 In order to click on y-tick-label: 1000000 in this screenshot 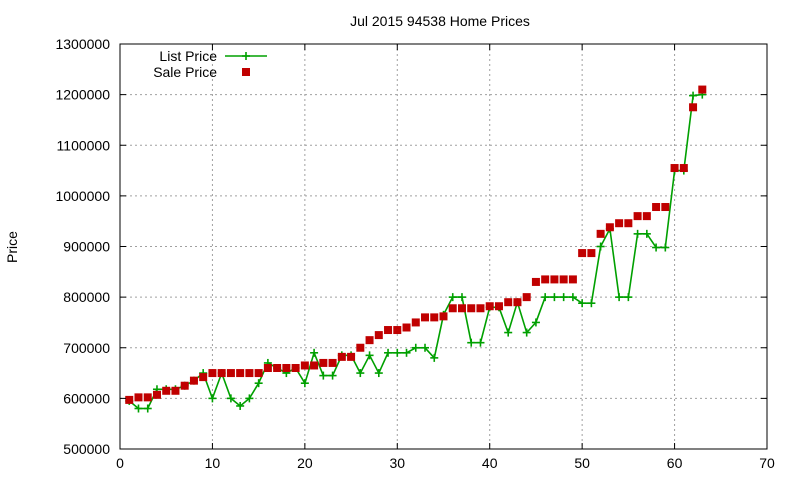, I will do `click(82, 196)`.